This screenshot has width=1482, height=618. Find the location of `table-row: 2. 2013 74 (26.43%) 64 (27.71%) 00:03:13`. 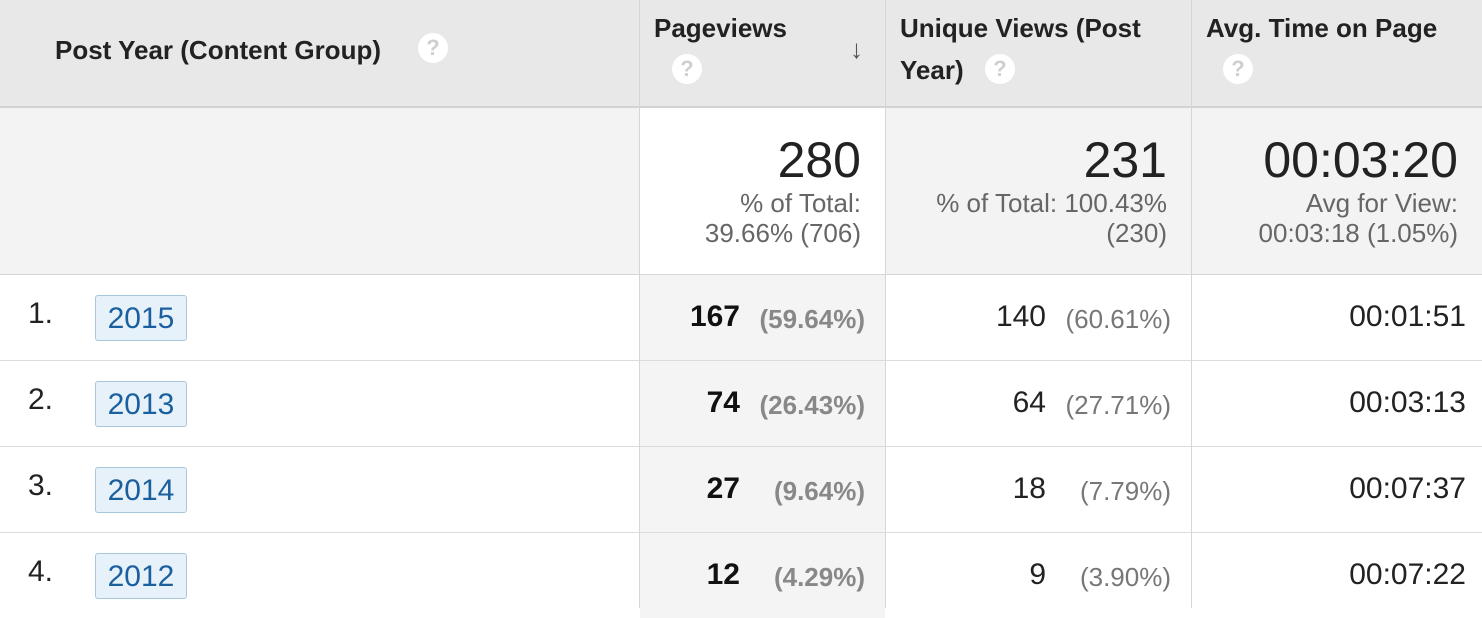

table-row: 2. 2013 74 (26.43%) 64 (27.71%) 00:03:13 is located at coordinates (741, 404).